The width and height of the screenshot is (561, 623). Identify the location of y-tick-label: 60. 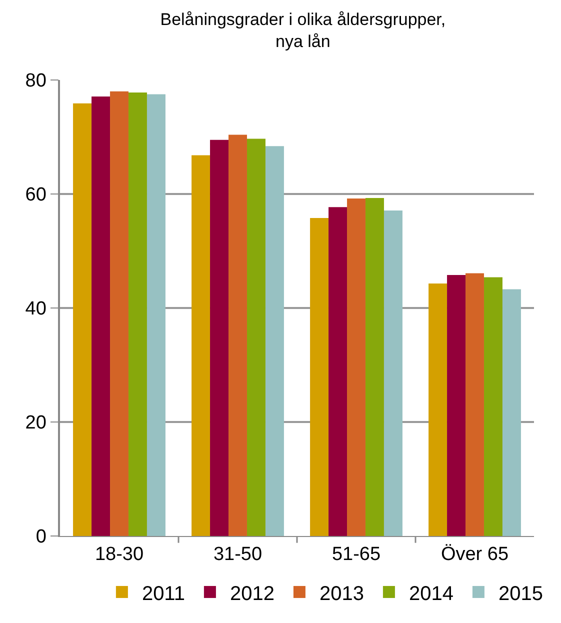
(35, 195).